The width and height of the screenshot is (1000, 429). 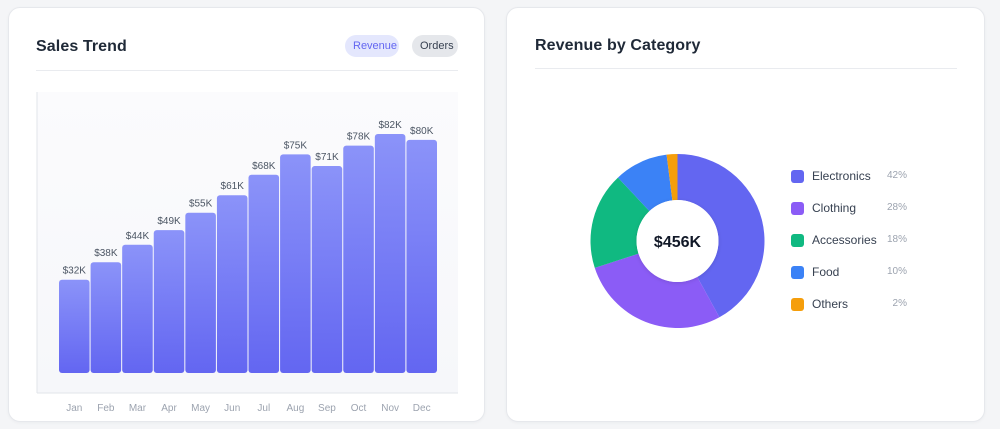 I want to click on x-tick-label: Nov, so click(x=390, y=408).